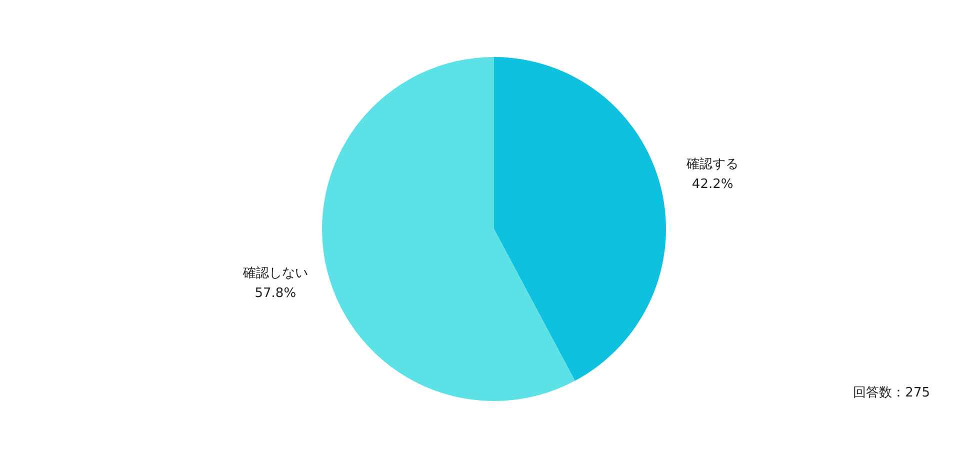 The width and height of the screenshot is (976, 459). I want to click on data-label: 57.8%, so click(275, 294).